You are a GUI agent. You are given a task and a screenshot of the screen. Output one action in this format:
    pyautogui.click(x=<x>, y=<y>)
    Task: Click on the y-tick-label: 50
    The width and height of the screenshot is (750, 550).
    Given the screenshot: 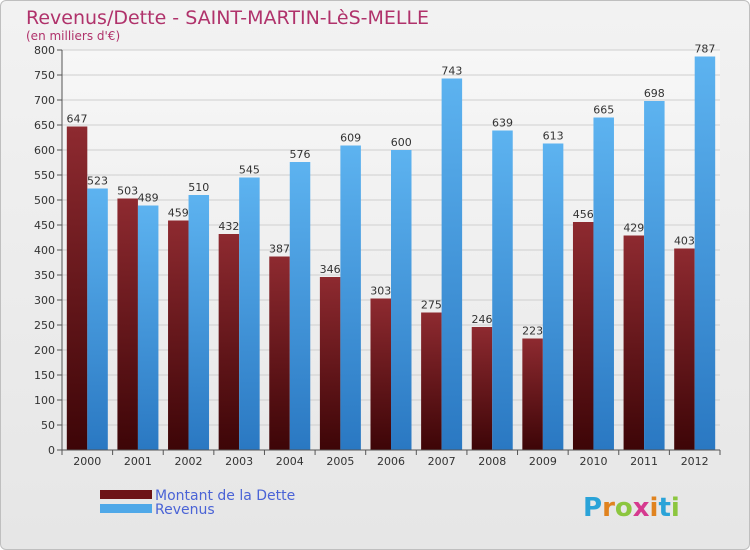 What is the action you would take?
    pyautogui.click(x=48, y=425)
    